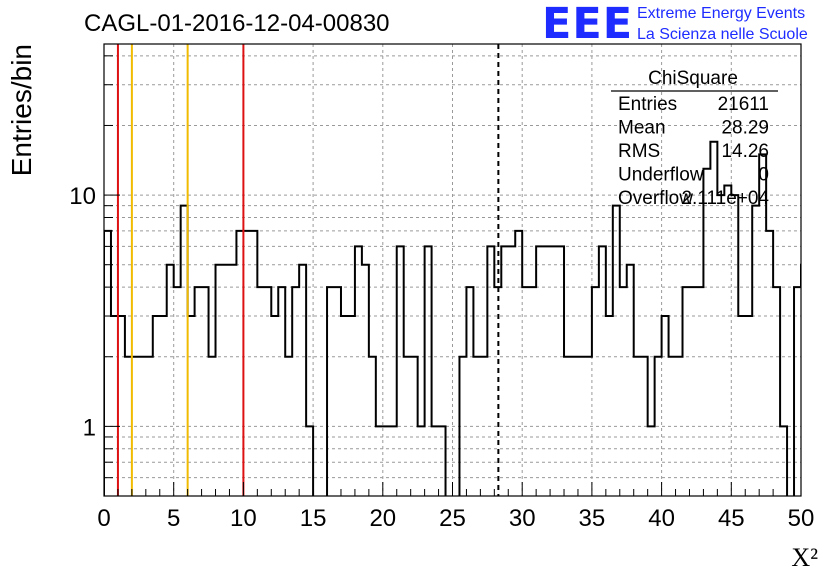  Describe the element at coordinates (642, 128) in the screenshot. I see `stats-label: Mean` at that location.